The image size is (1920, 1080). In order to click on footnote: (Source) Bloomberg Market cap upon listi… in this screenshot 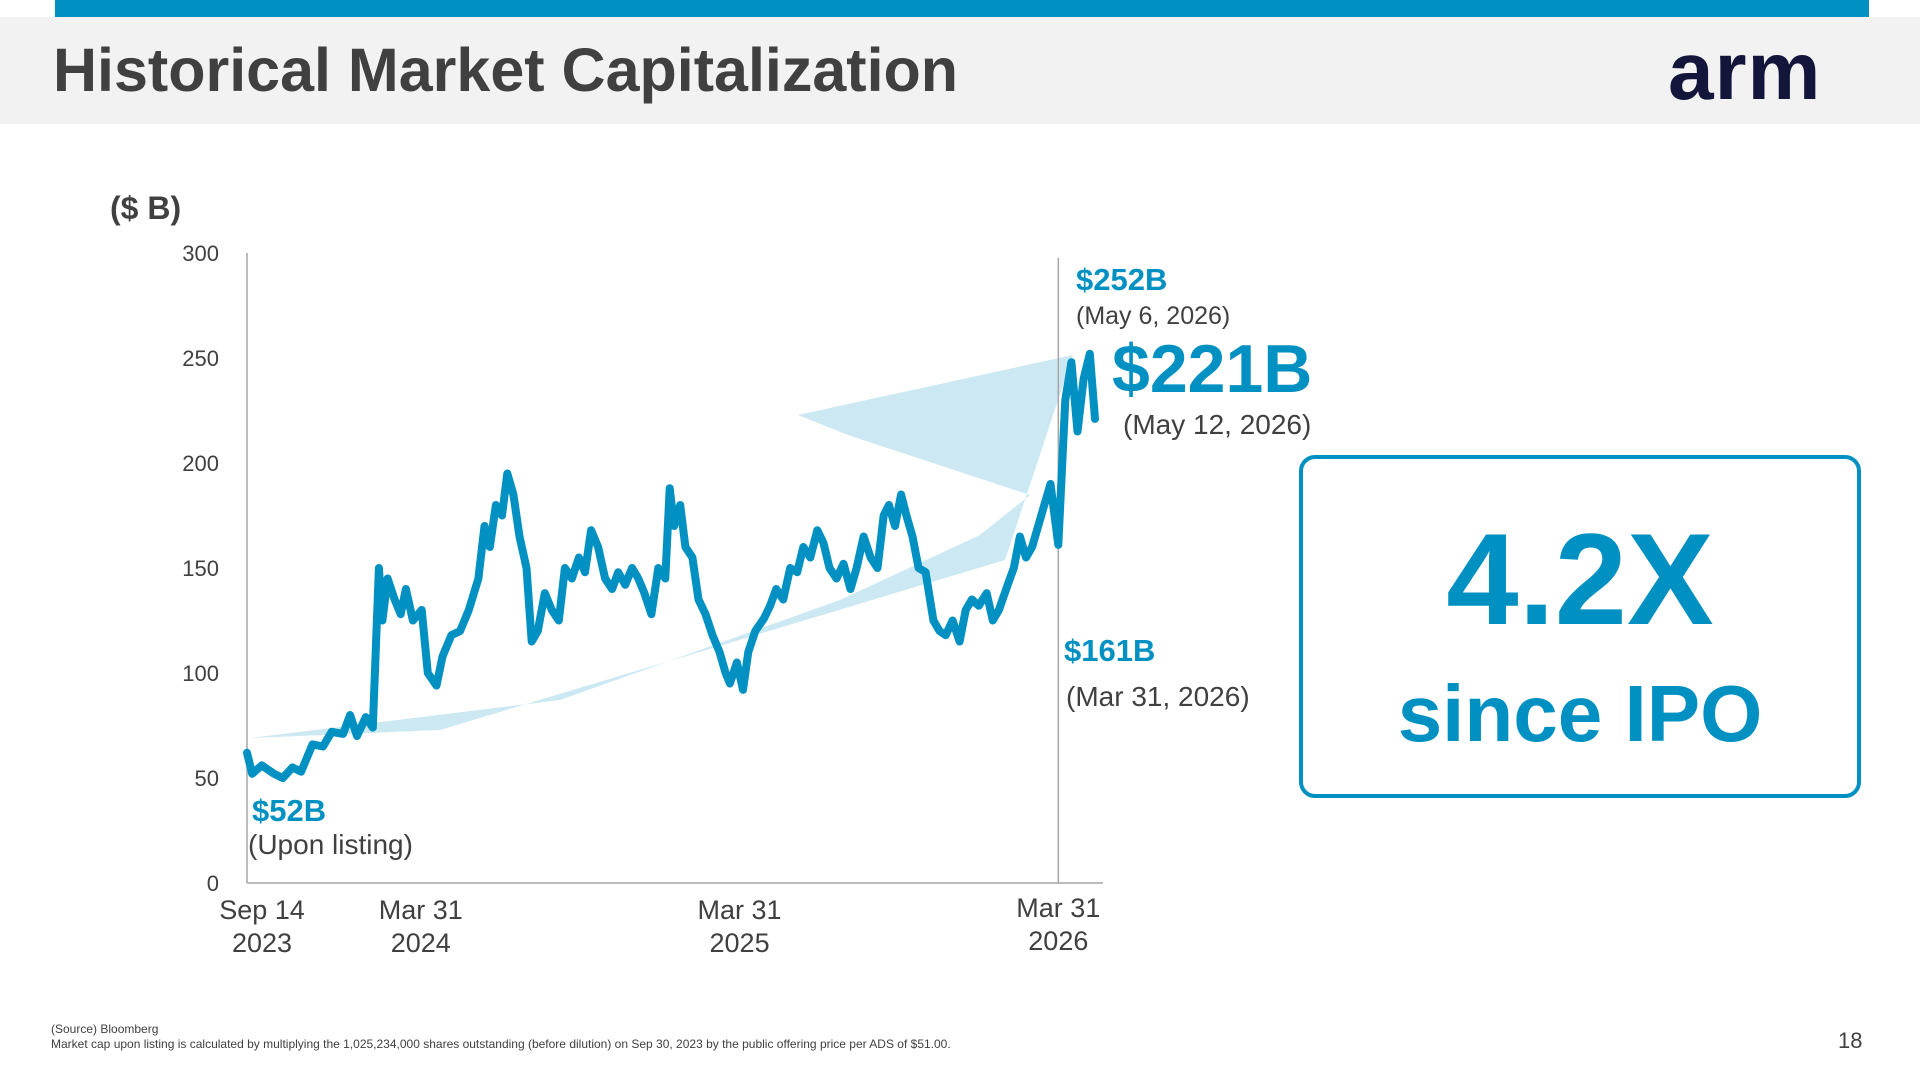, I will do `click(501, 1037)`.